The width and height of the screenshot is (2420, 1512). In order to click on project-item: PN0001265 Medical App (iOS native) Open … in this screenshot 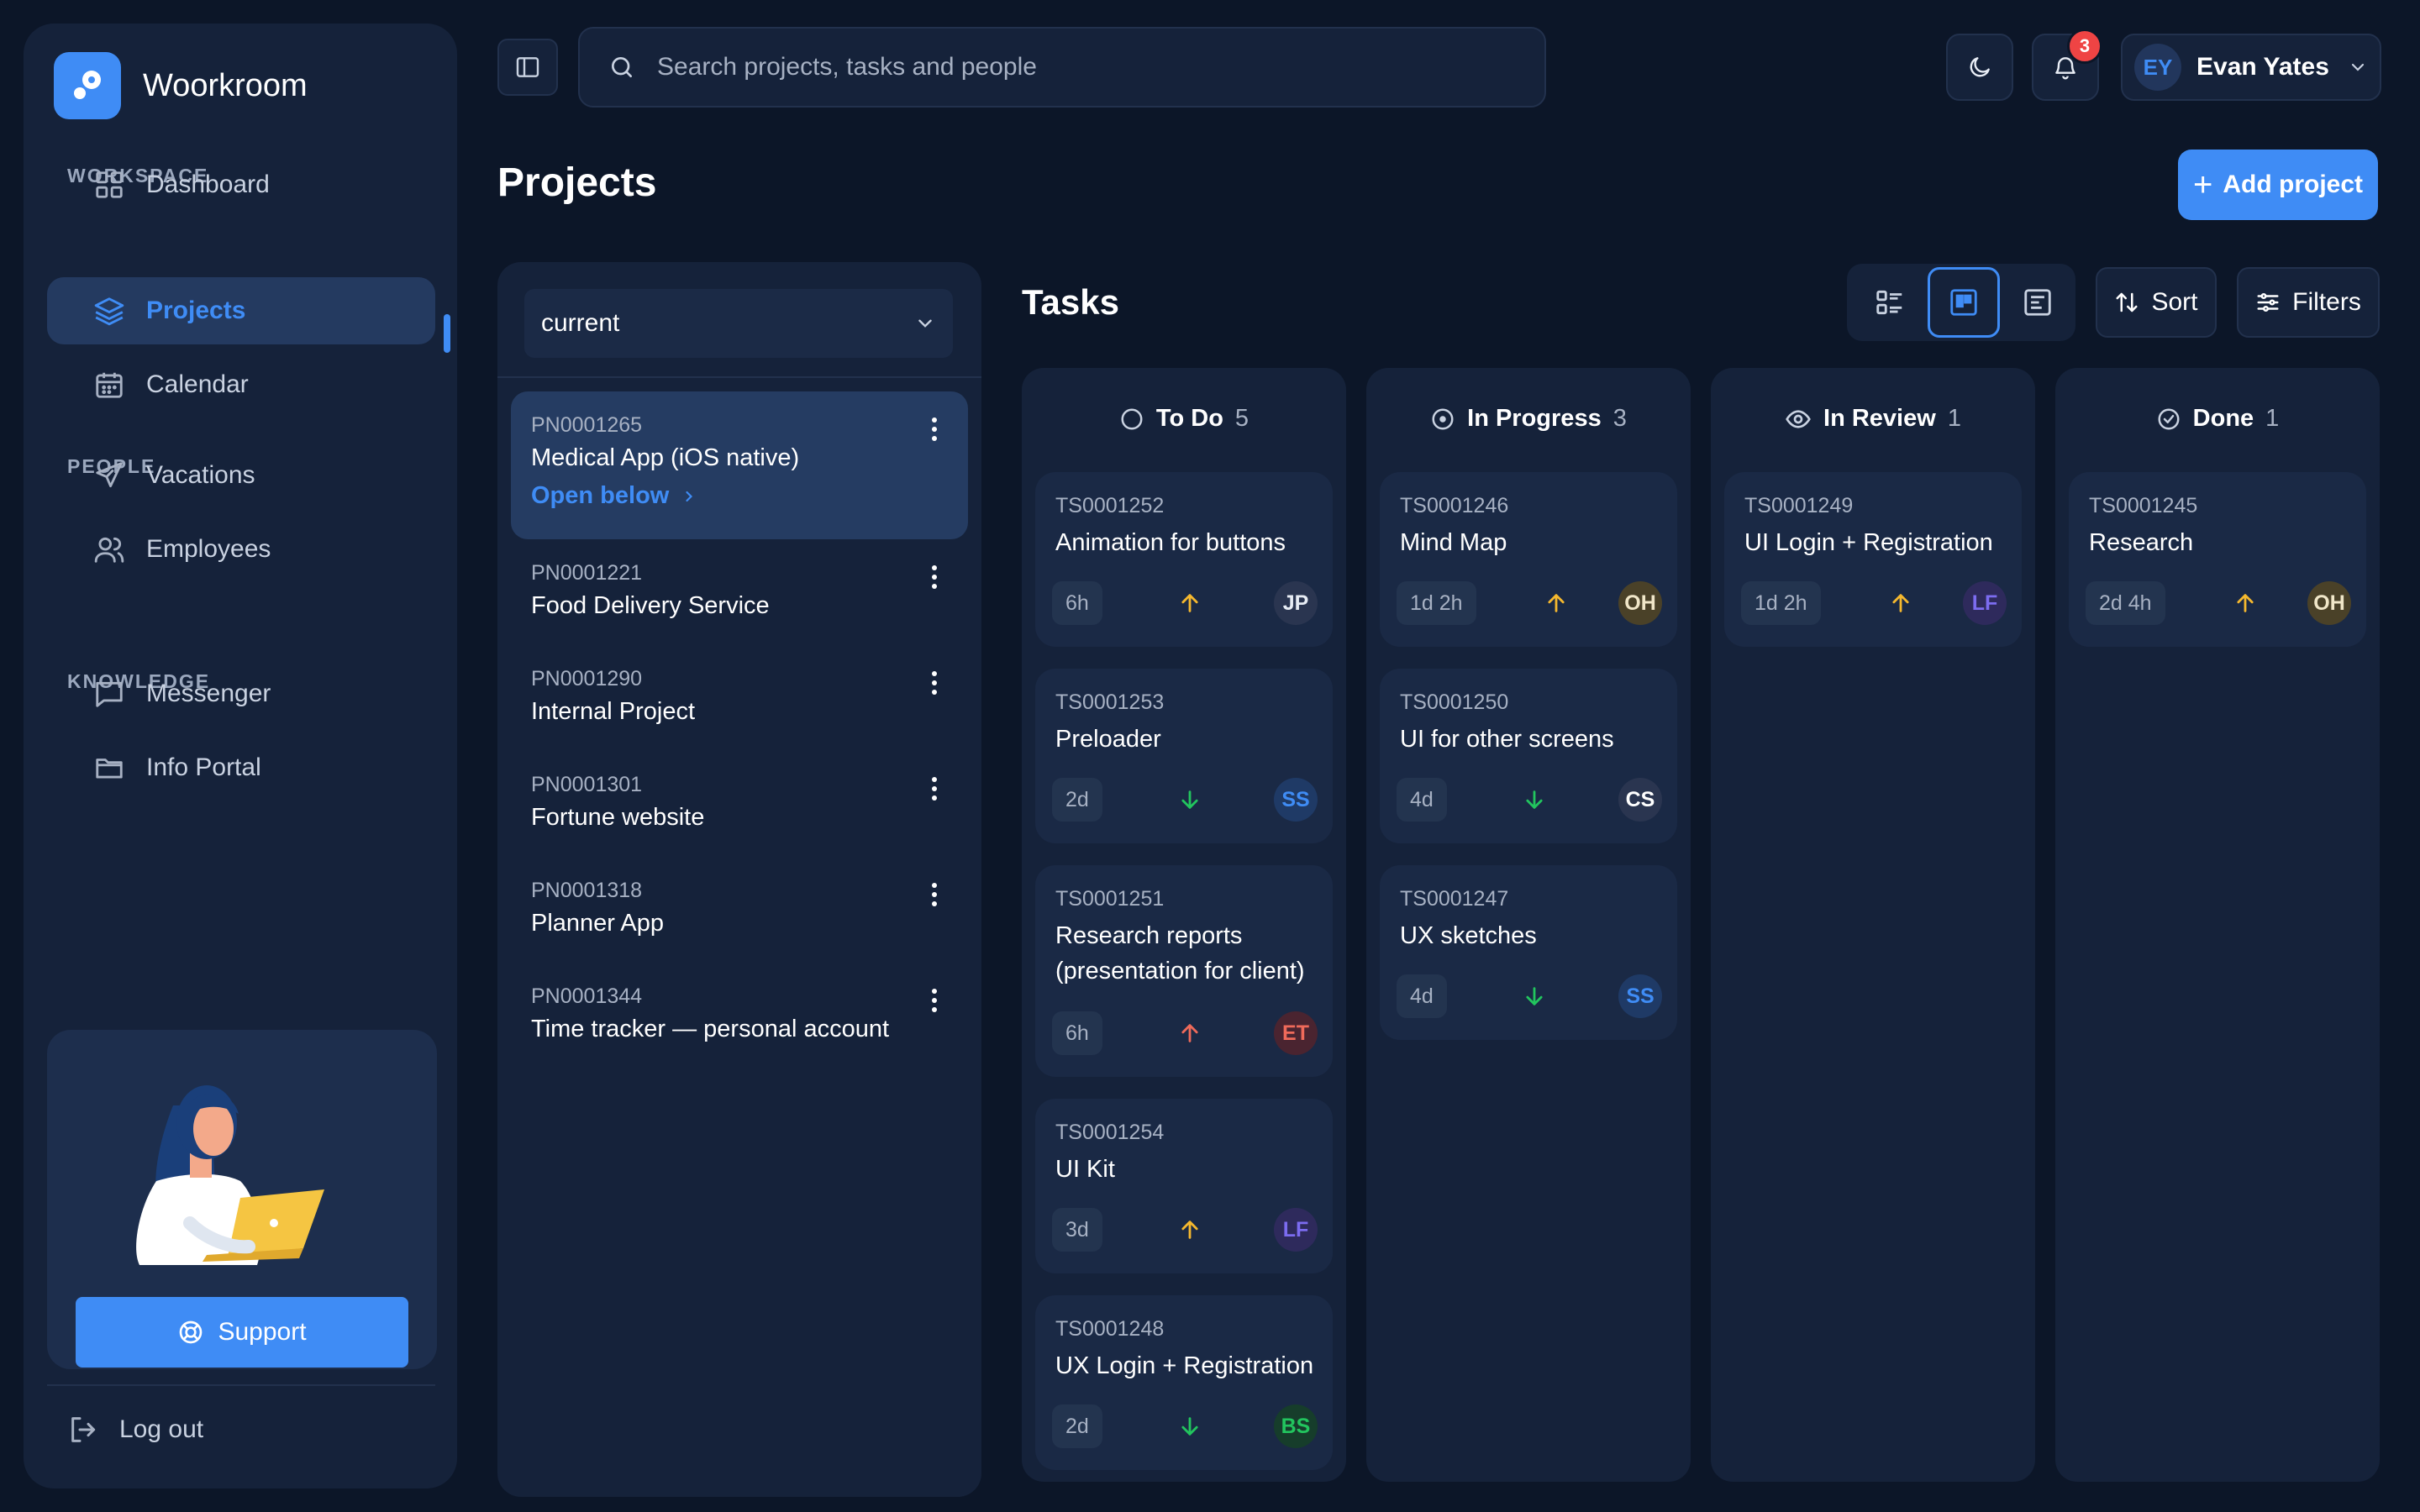, I will do `click(739, 465)`.